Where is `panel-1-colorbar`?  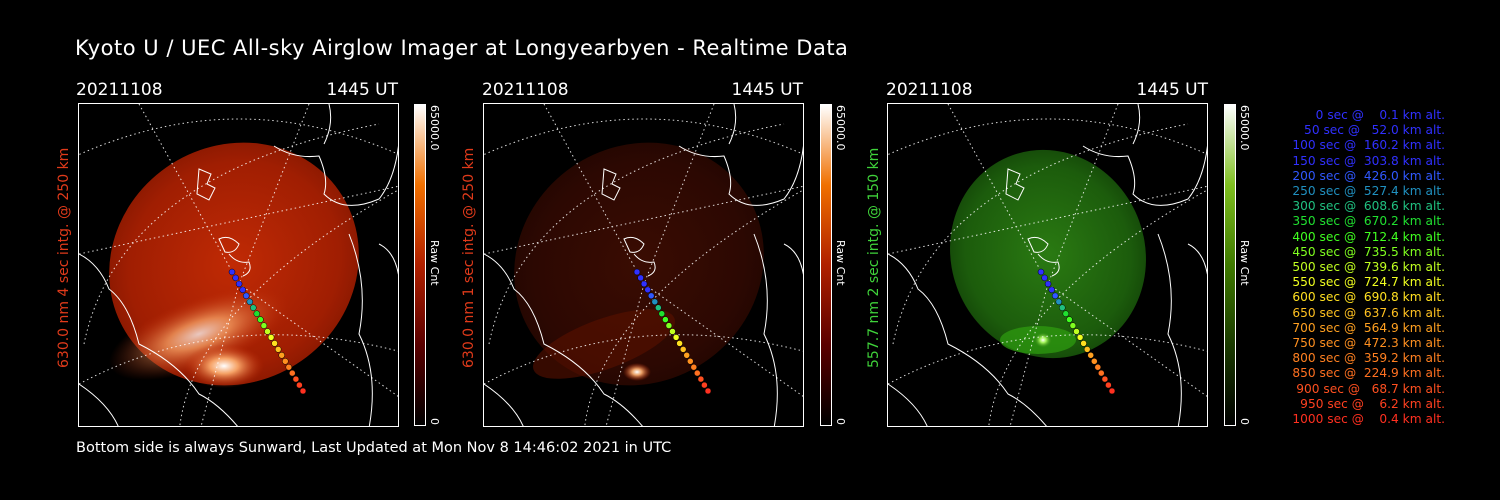 panel-1-colorbar is located at coordinates (420, 265).